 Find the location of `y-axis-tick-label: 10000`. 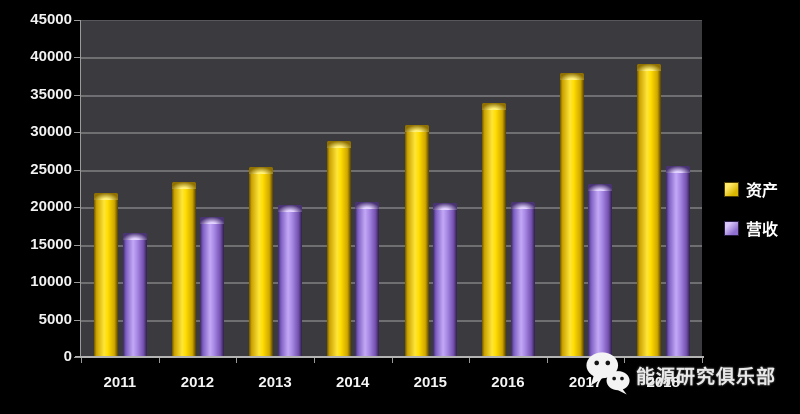

y-axis-tick-label: 10000 is located at coordinates (51, 282).